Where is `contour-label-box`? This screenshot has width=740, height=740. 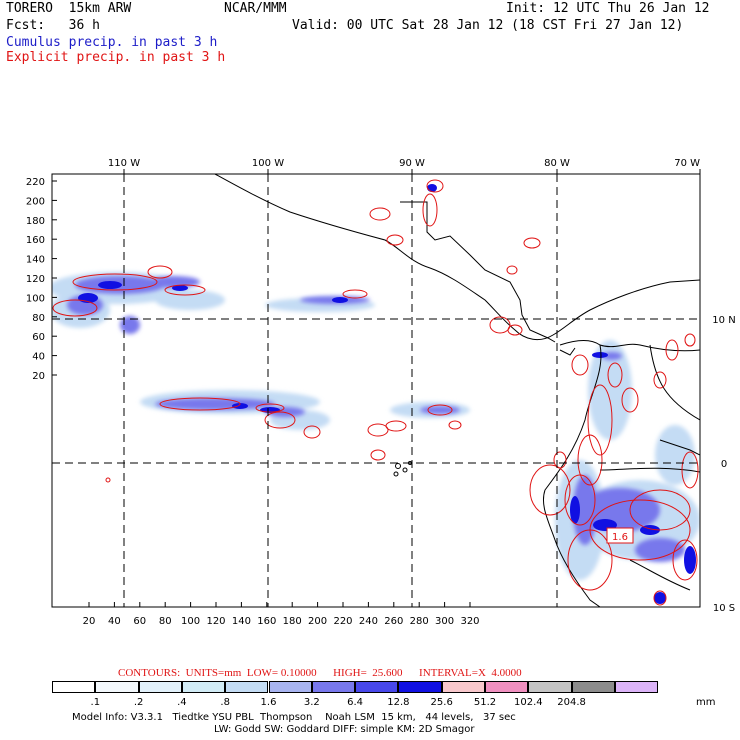 contour-label-box is located at coordinates (620, 535).